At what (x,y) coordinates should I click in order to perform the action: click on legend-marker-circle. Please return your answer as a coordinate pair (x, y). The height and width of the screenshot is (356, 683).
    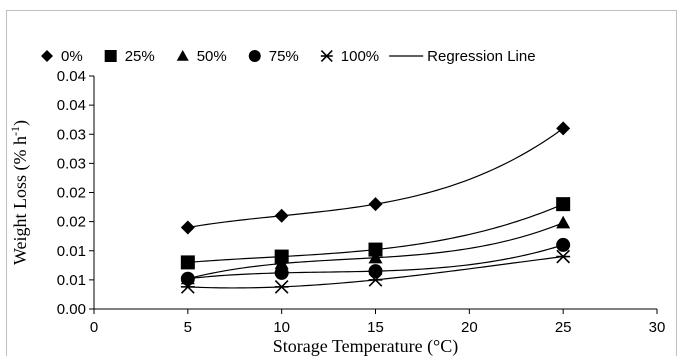
    Looking at the image, I should click on (254, 56).